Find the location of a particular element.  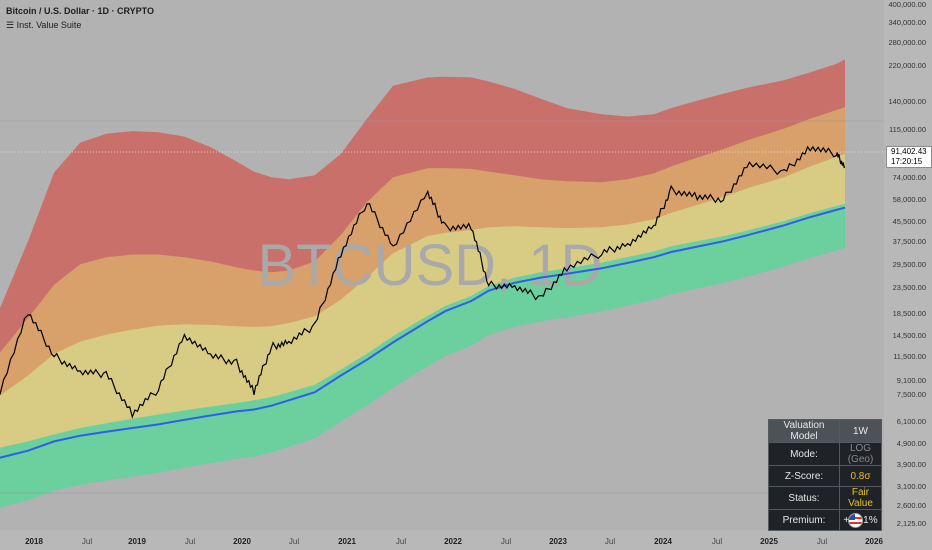

x-tick-label: 2020 is located at coordinates (242, 541).